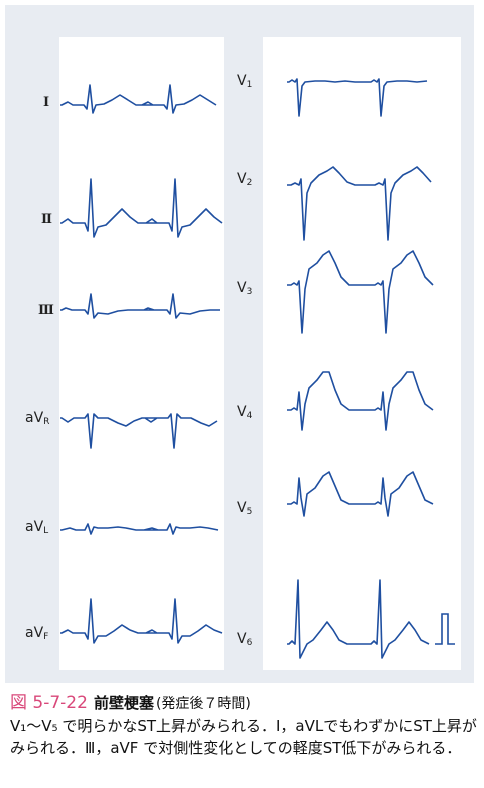  I want to click on ecg-trace-lead-V3, so click(360, 292).